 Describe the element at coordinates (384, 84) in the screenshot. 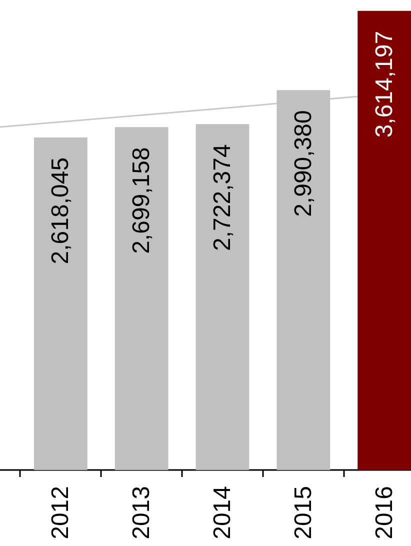

I see `data-label: 3,614,197` at that location.